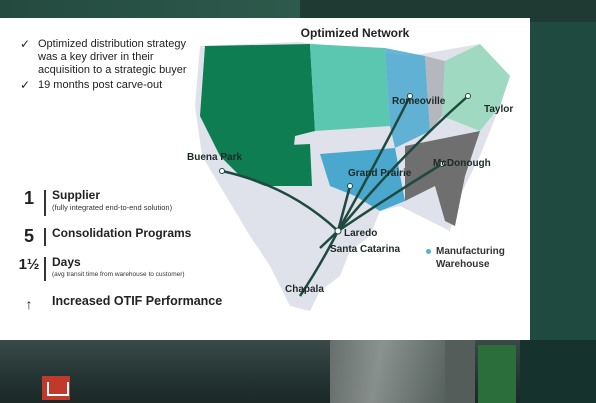 The height and width of the screenshot is (403, 596). What do you see at coordinates (29, 304) in the screenshot?
I see `up-arrow-icon: ↑` at bounding box center [29, 304].